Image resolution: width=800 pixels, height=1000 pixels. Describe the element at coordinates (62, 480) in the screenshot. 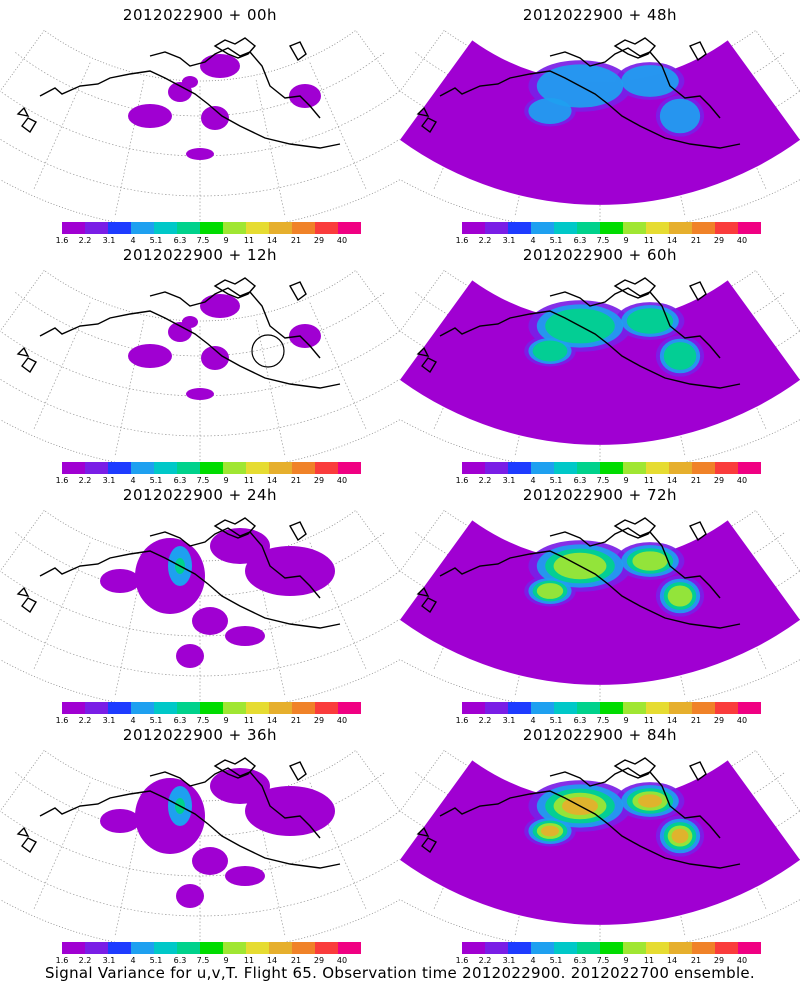

I see `colorbar-tick-label: 1.6` at that location.